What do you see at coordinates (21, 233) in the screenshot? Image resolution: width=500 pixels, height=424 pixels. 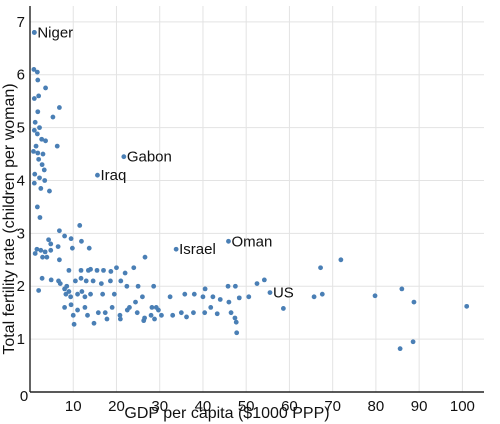 I see `y-tick-label: 3` at bounding box center [21, 233].